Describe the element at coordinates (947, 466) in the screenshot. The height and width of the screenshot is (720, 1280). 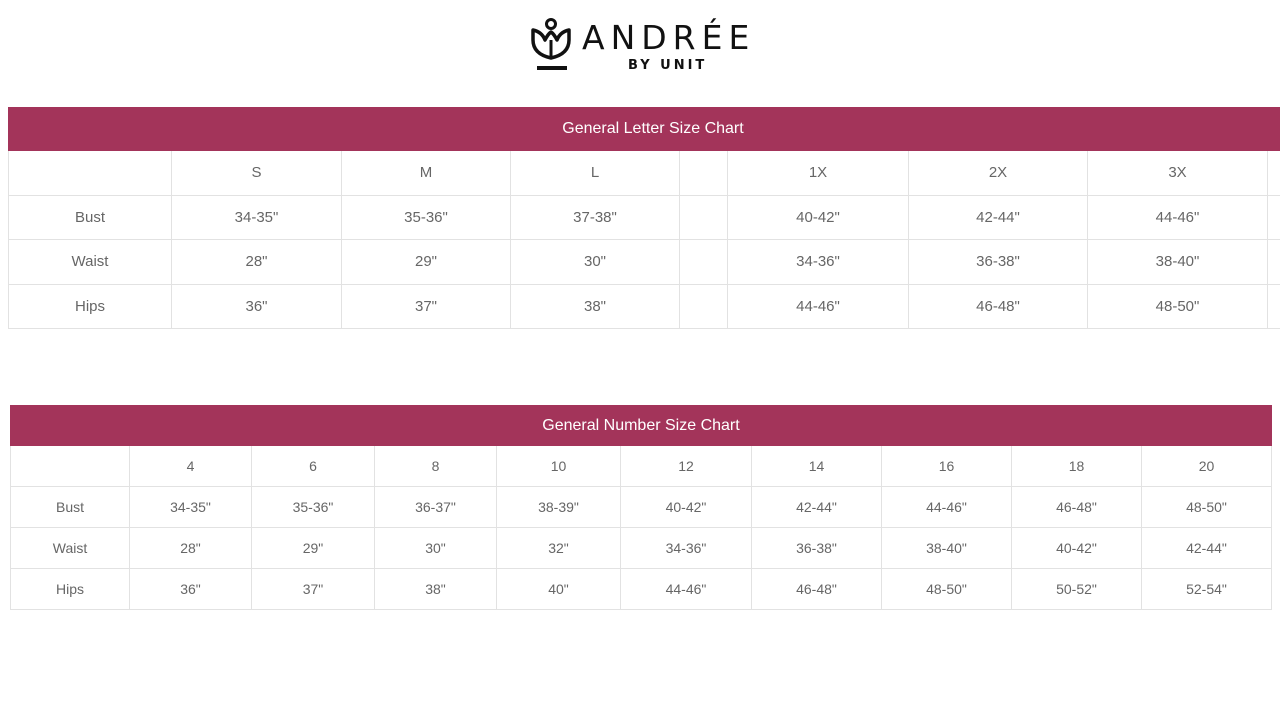
I see `column-header: 16` at that location.